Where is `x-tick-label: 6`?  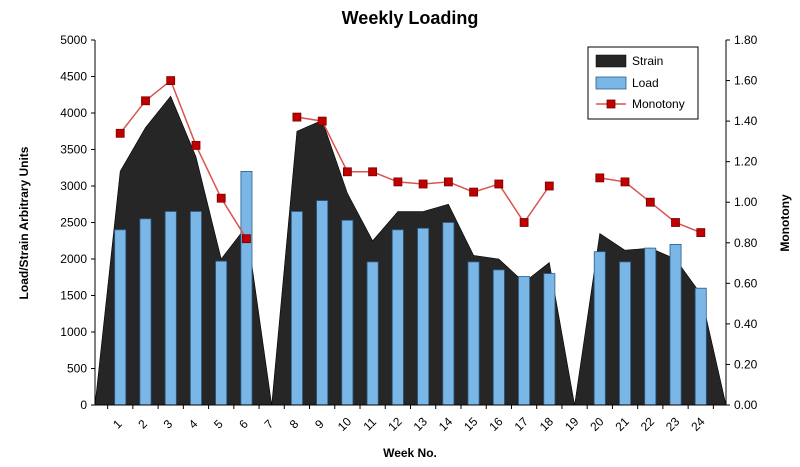
x-tick-label: 6 is located at coordinates (243, 424).